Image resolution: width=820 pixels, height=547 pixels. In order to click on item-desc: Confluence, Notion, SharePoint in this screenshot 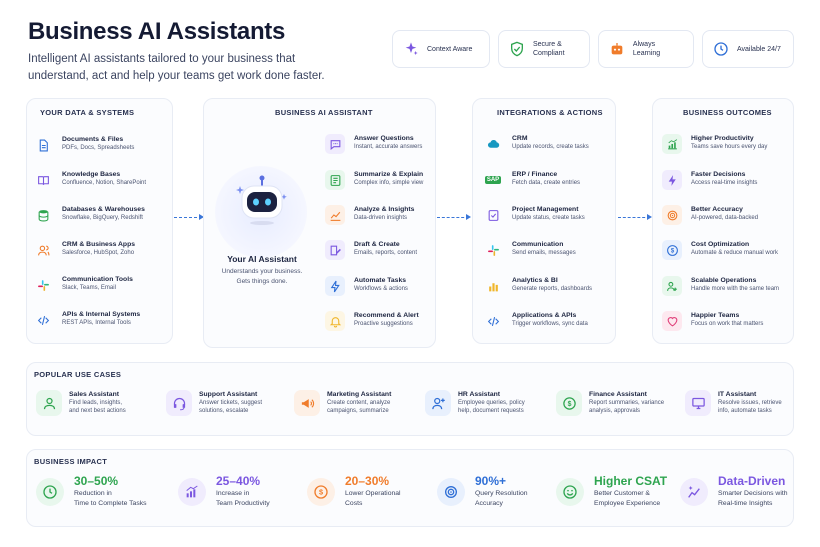, I will do `click(104, 183)`.